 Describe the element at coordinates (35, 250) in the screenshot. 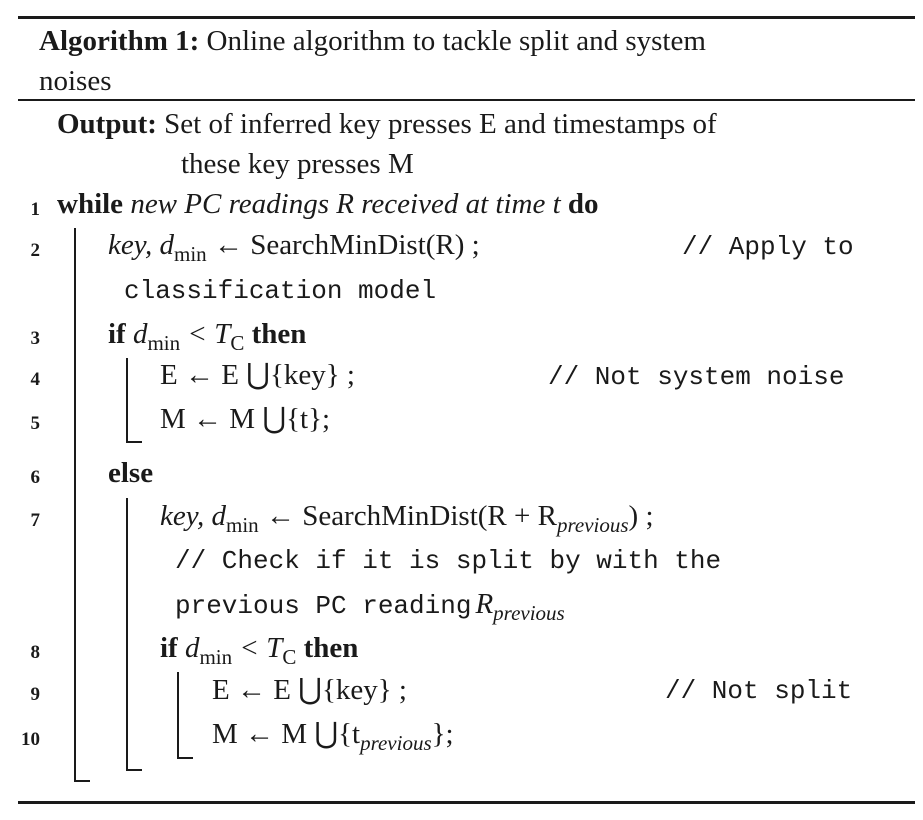

I see `line-number: 2` at that location.